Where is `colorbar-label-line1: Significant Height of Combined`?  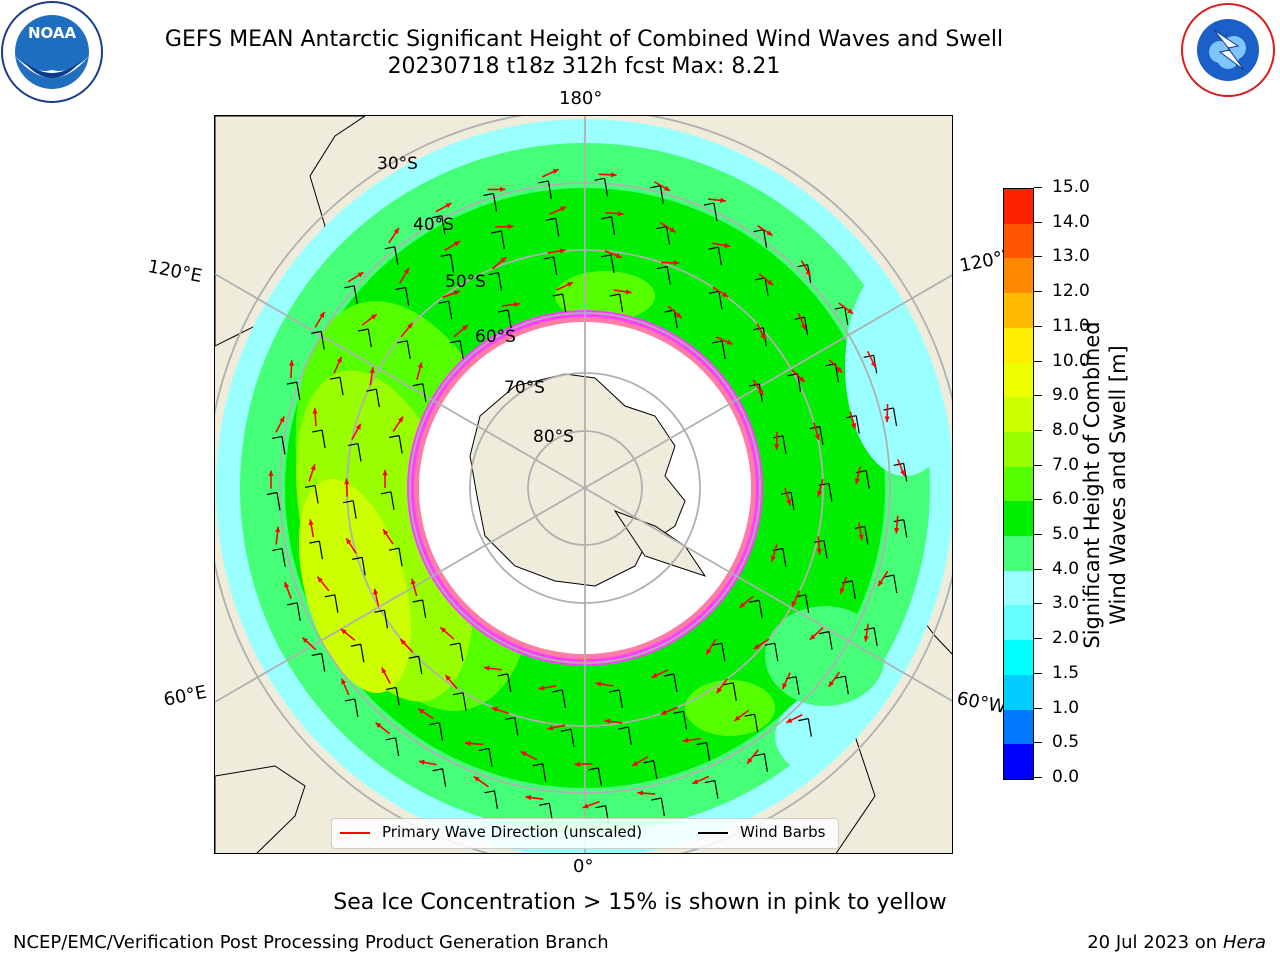 colorbar-label-line1: Significant Height of Combined is located at coordinates (1092, 485).